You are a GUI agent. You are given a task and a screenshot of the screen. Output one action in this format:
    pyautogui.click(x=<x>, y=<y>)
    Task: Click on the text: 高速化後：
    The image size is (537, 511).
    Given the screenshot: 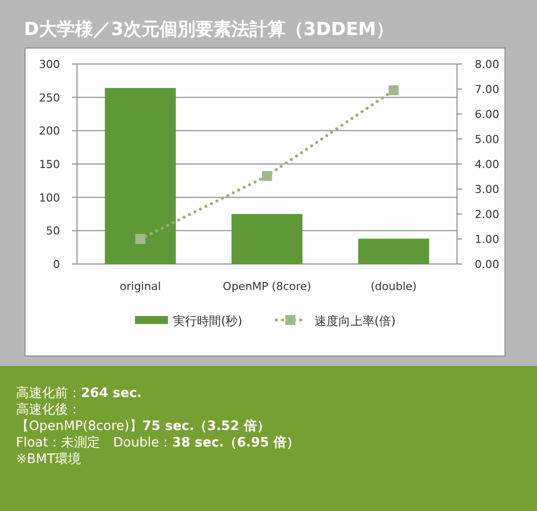 What is the action you would take?
    pyautogui.click(x=48, y=410)
    